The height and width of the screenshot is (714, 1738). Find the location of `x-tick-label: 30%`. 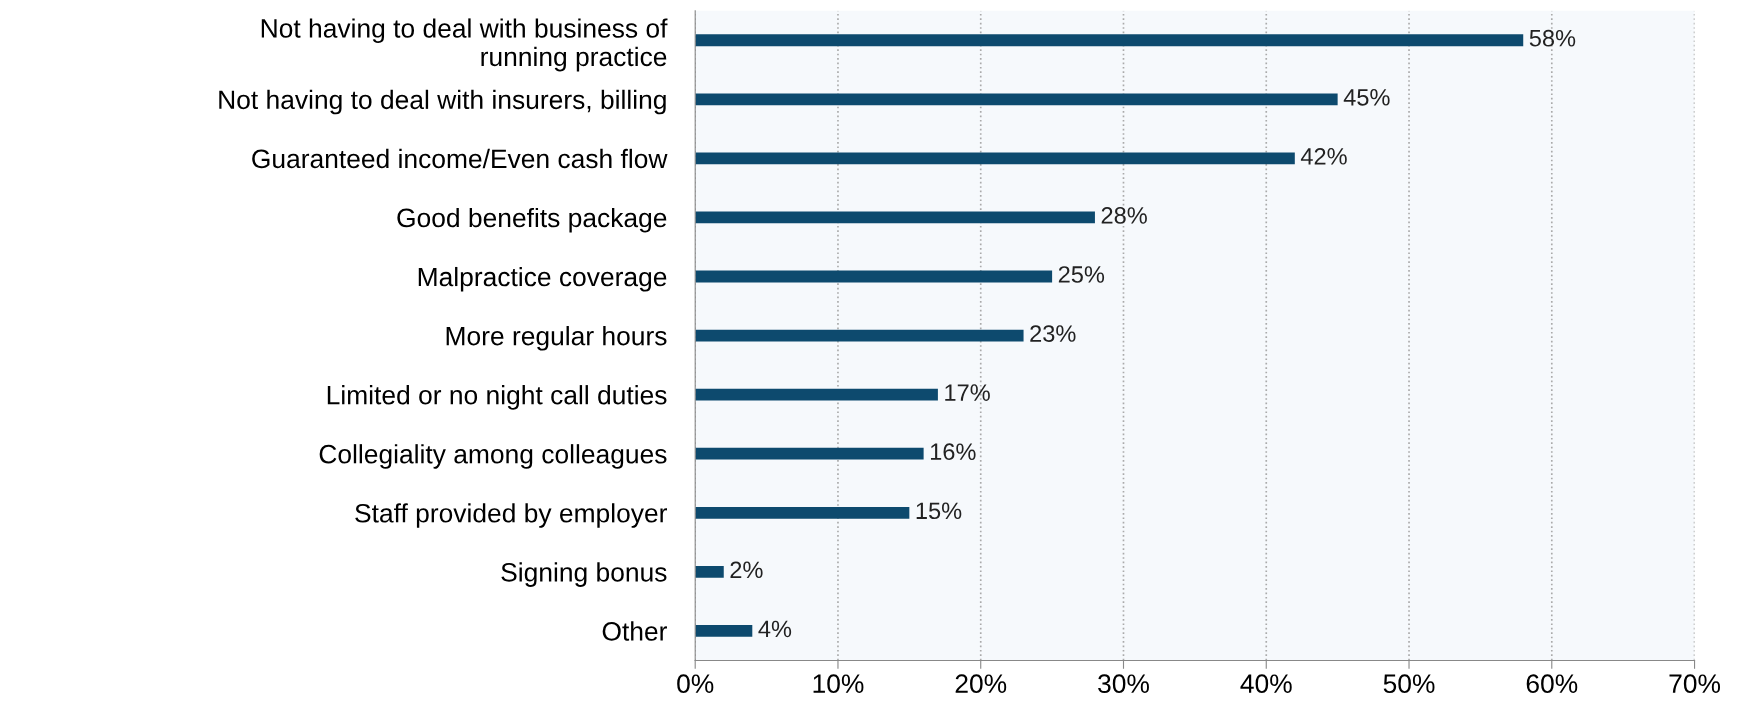

x-tick-label: 30% is located at coordinates (1123, 684).